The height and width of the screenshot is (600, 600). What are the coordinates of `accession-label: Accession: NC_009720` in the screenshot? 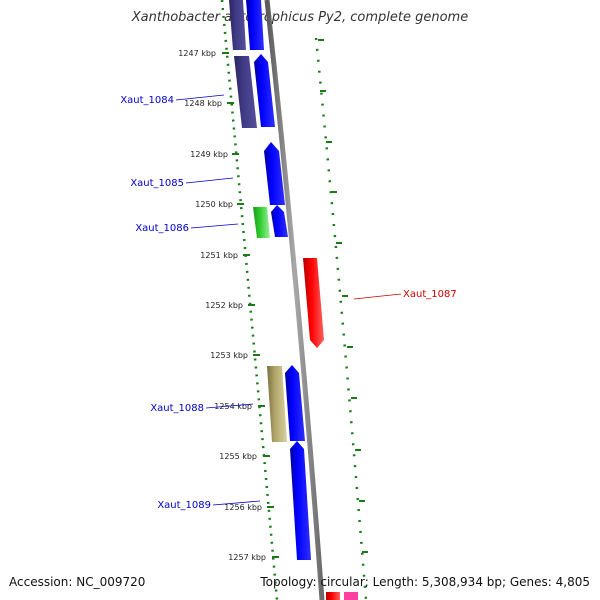 It's located at (77, 582).